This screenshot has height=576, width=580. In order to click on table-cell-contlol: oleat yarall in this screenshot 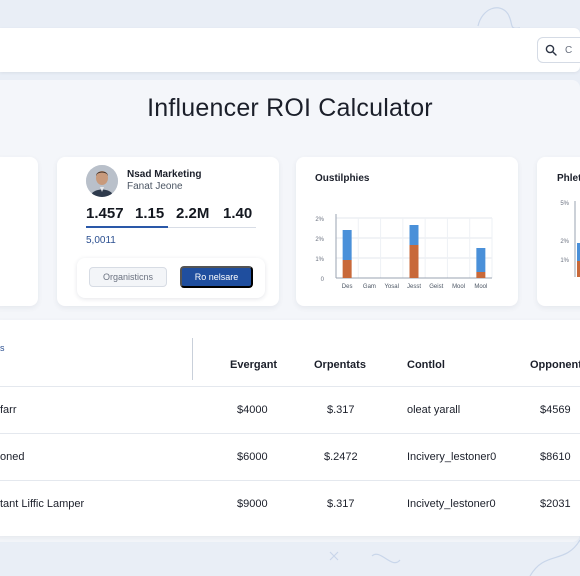, I will do `click(434, 410)`.